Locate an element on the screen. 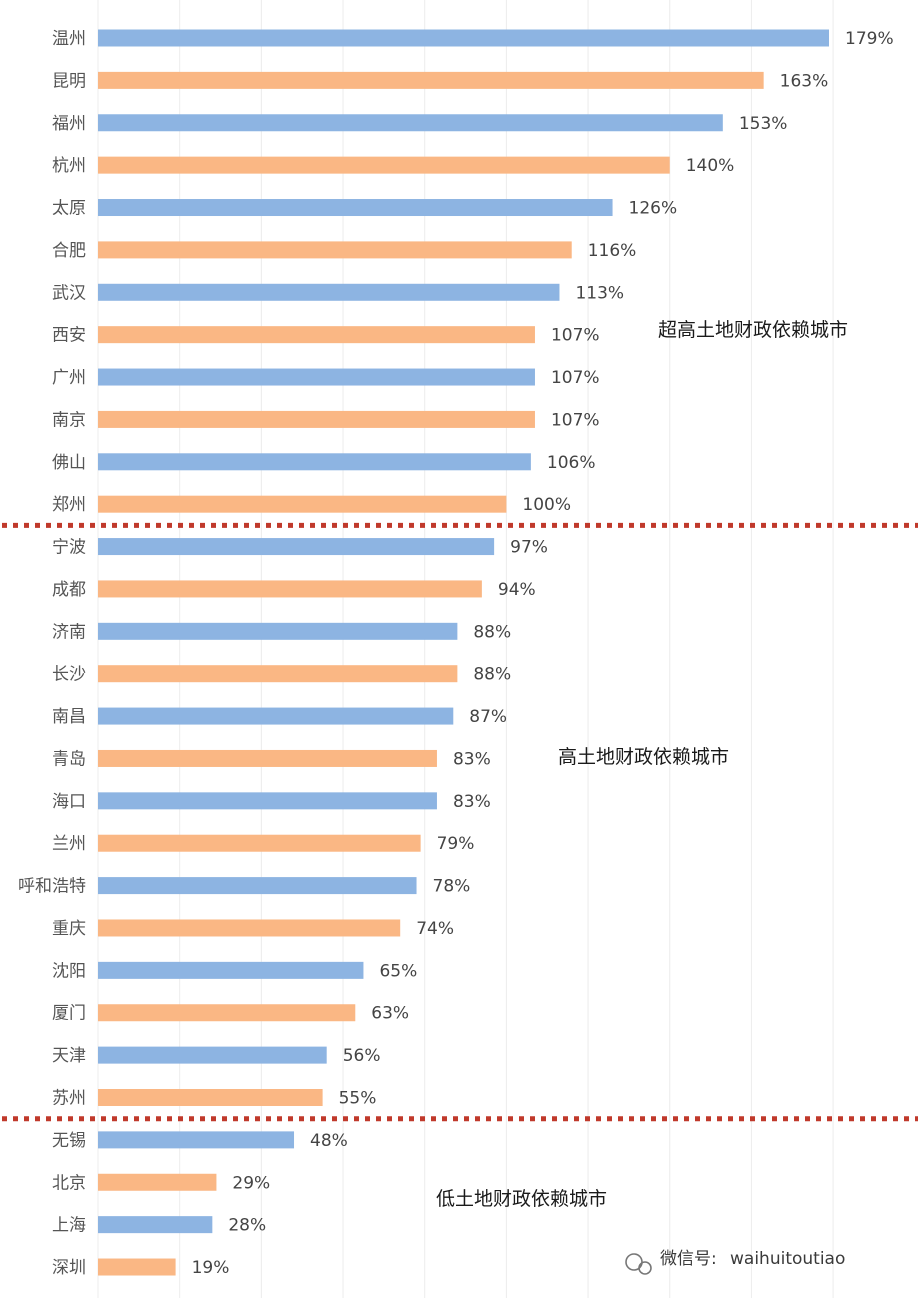 The image size is (920, 1298). watermark-prefix: 微信号: is located at coordinates (688, 1259).